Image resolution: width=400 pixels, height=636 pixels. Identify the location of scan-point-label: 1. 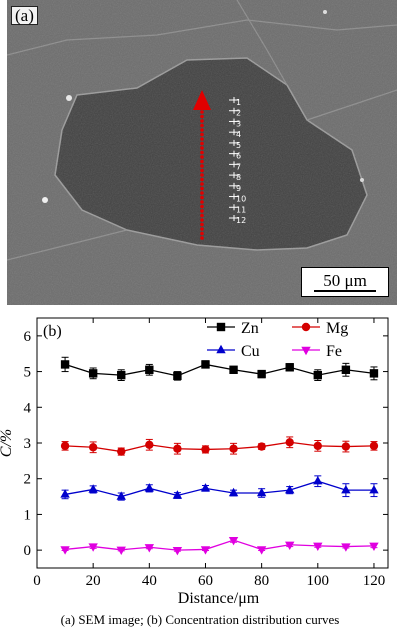
(238, 102).